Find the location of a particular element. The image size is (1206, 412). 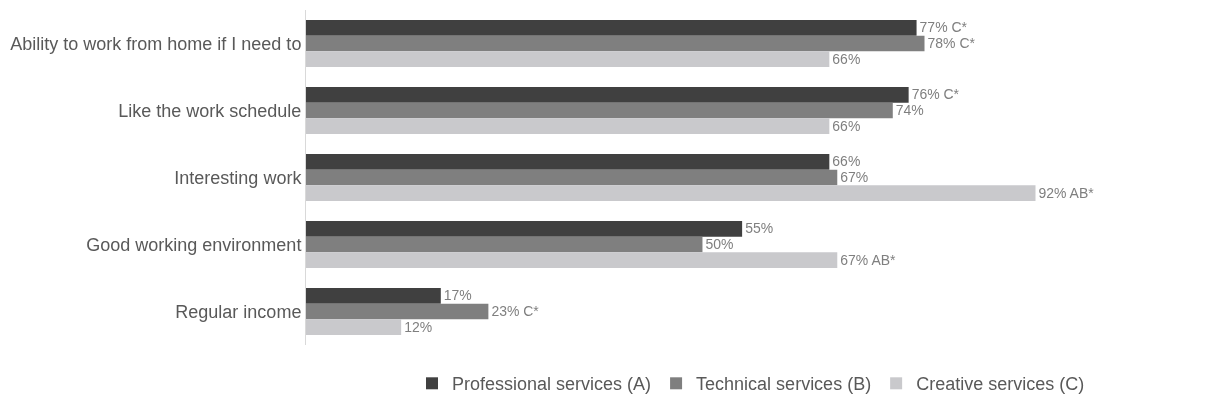

data-label: 12% is located at coordinates (418, 326).